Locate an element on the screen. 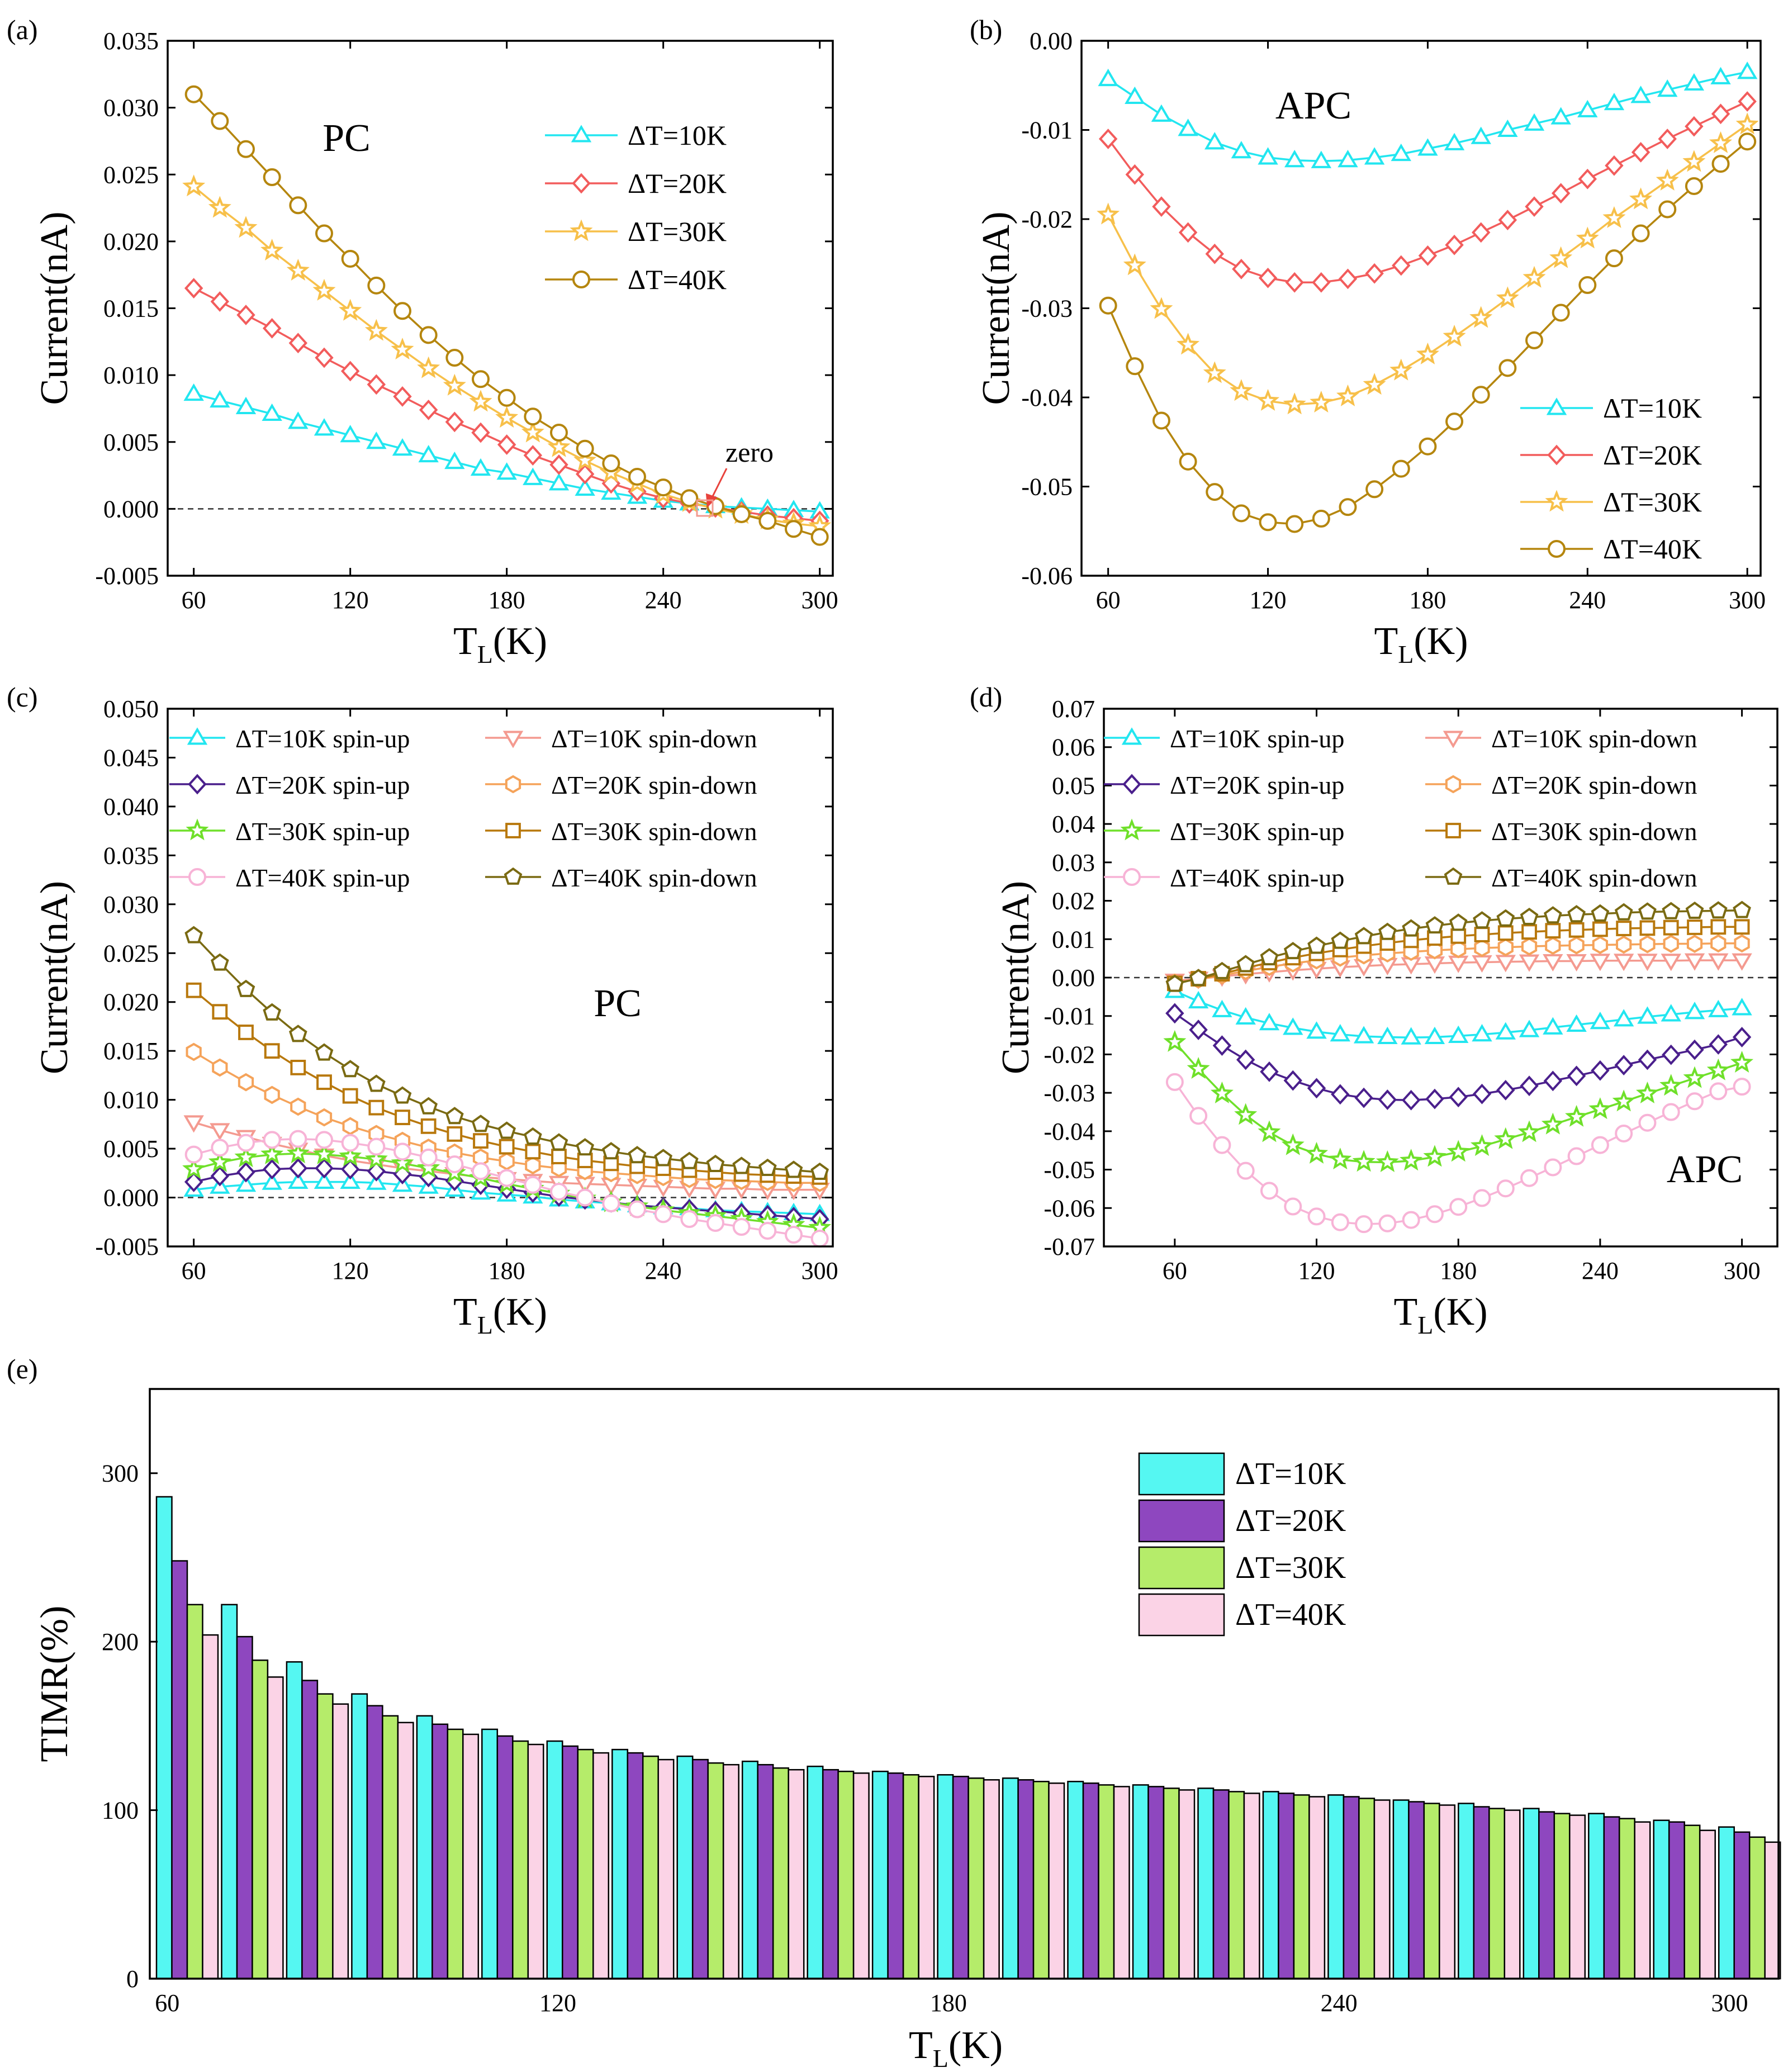 The height and width of the screenshot is (2072, 1788). y-tick-label: 0.035 is located at coordinates (131, 855).